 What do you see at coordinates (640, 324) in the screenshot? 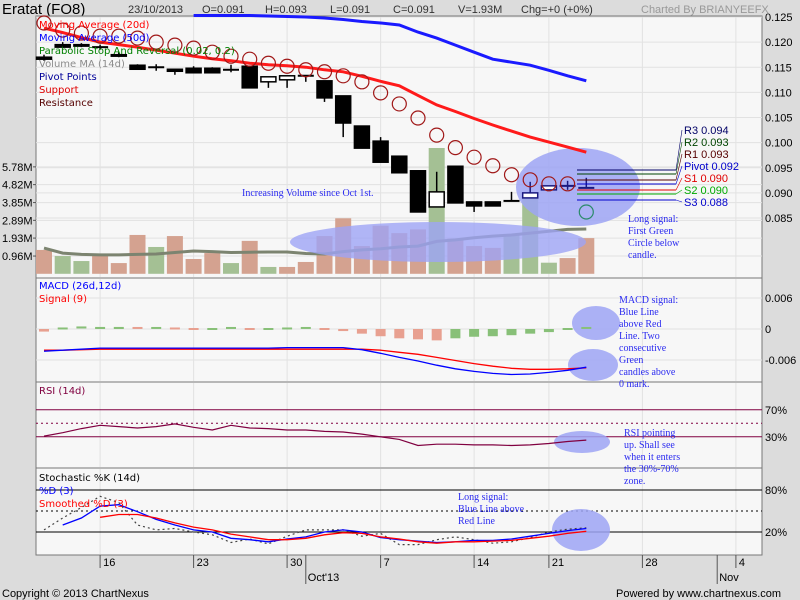
I see `annotation-line: above Red` at bounding box center [640, 324].